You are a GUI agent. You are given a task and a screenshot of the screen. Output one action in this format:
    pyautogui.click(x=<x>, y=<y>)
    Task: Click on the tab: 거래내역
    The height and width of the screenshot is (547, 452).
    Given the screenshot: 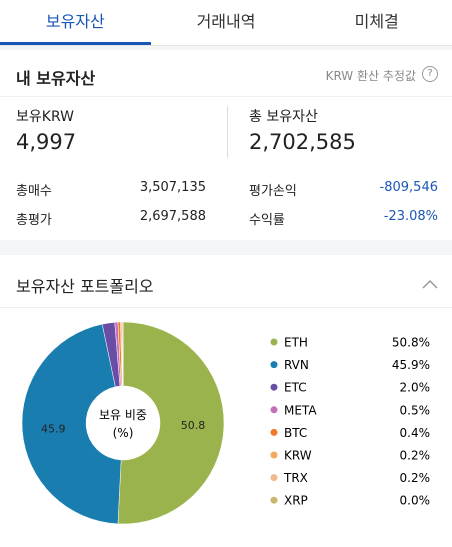 What is the action you would take?
    pyautogui.click(x=226, y=21)
    